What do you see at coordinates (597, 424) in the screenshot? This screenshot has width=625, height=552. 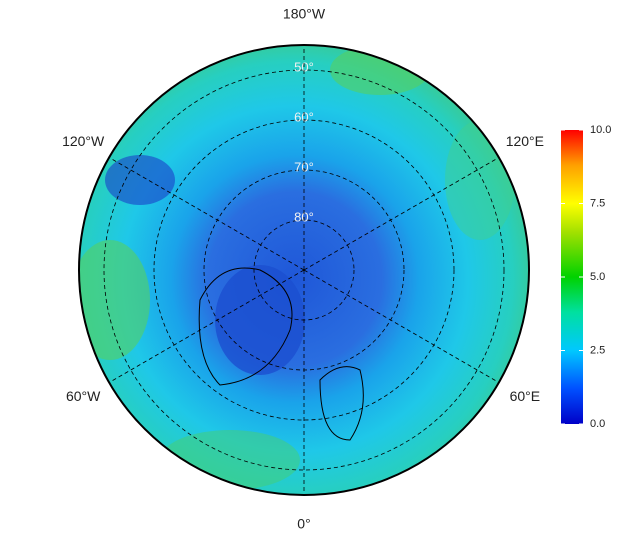 I see `colorbar-tick-label: 0.0` at bounding box center [597, 424].